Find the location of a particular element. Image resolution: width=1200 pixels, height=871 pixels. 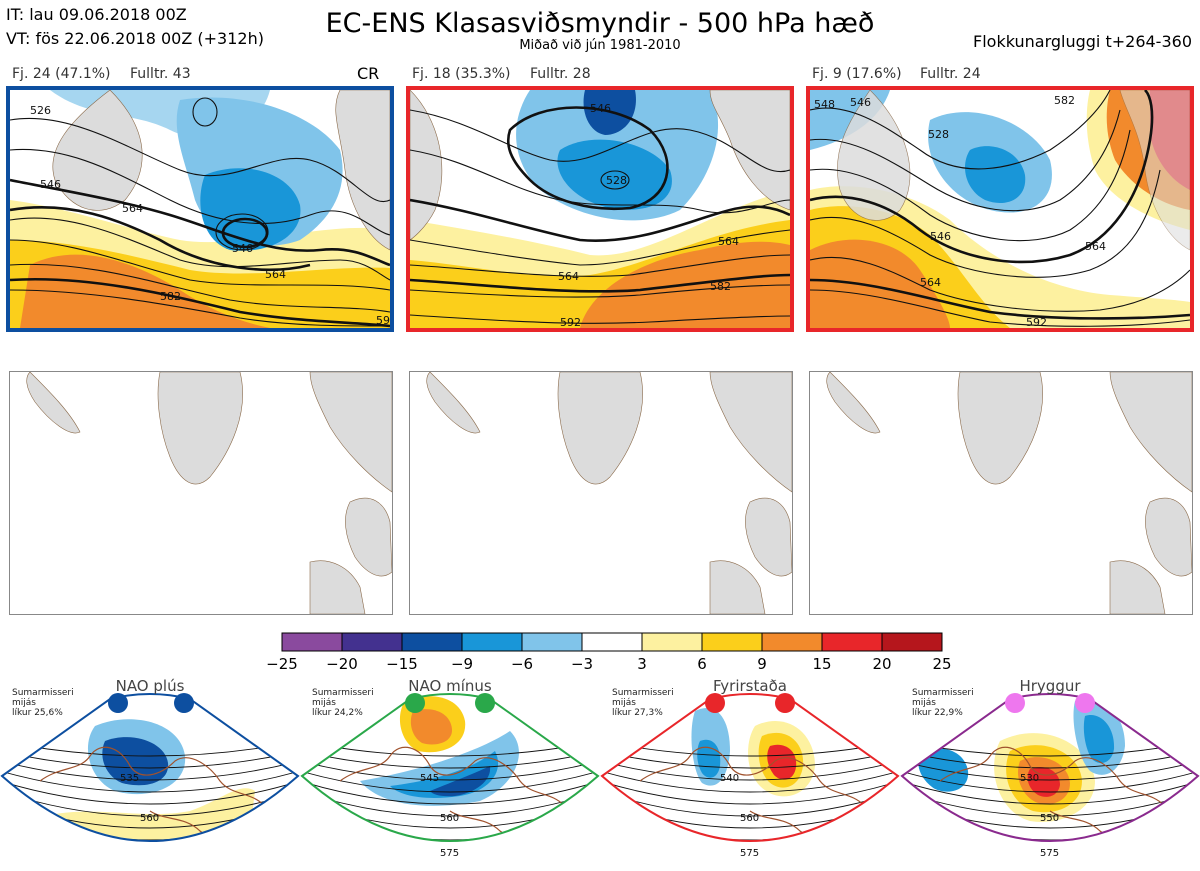

colorbar-tick-label: −15 is located at coordinates (402, 664).